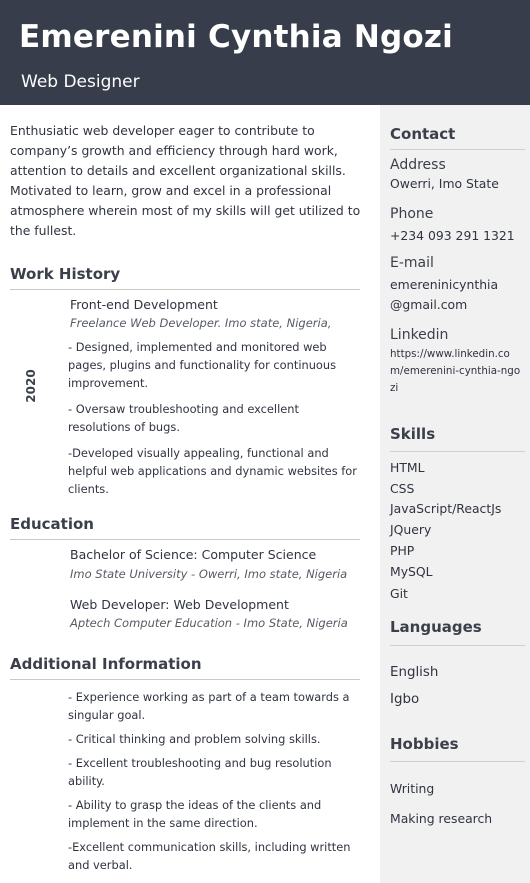 The width and height of the screenshot is (530, 883). Describe the element at coordinates (144, 304) in the screenshot. I see `job-title: Front-end Development` at that location.